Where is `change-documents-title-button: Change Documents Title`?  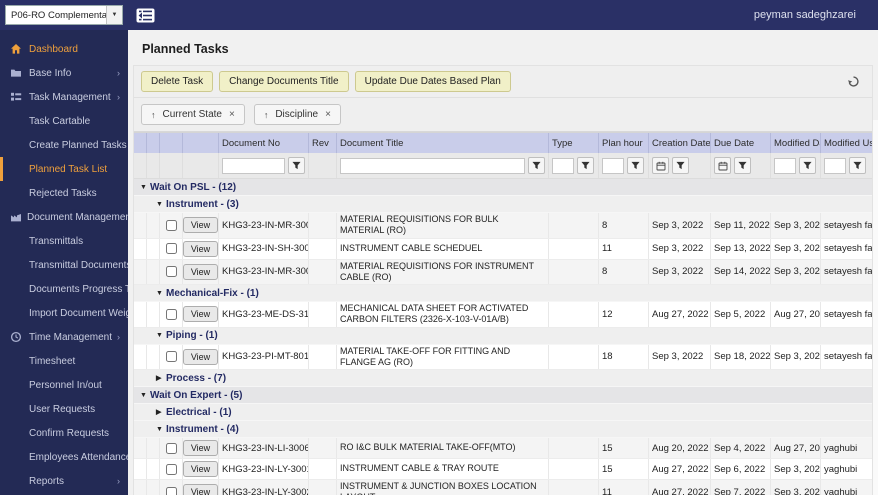 change-documents-title-button: Change Documents Title is located at coordinates (284, 81).